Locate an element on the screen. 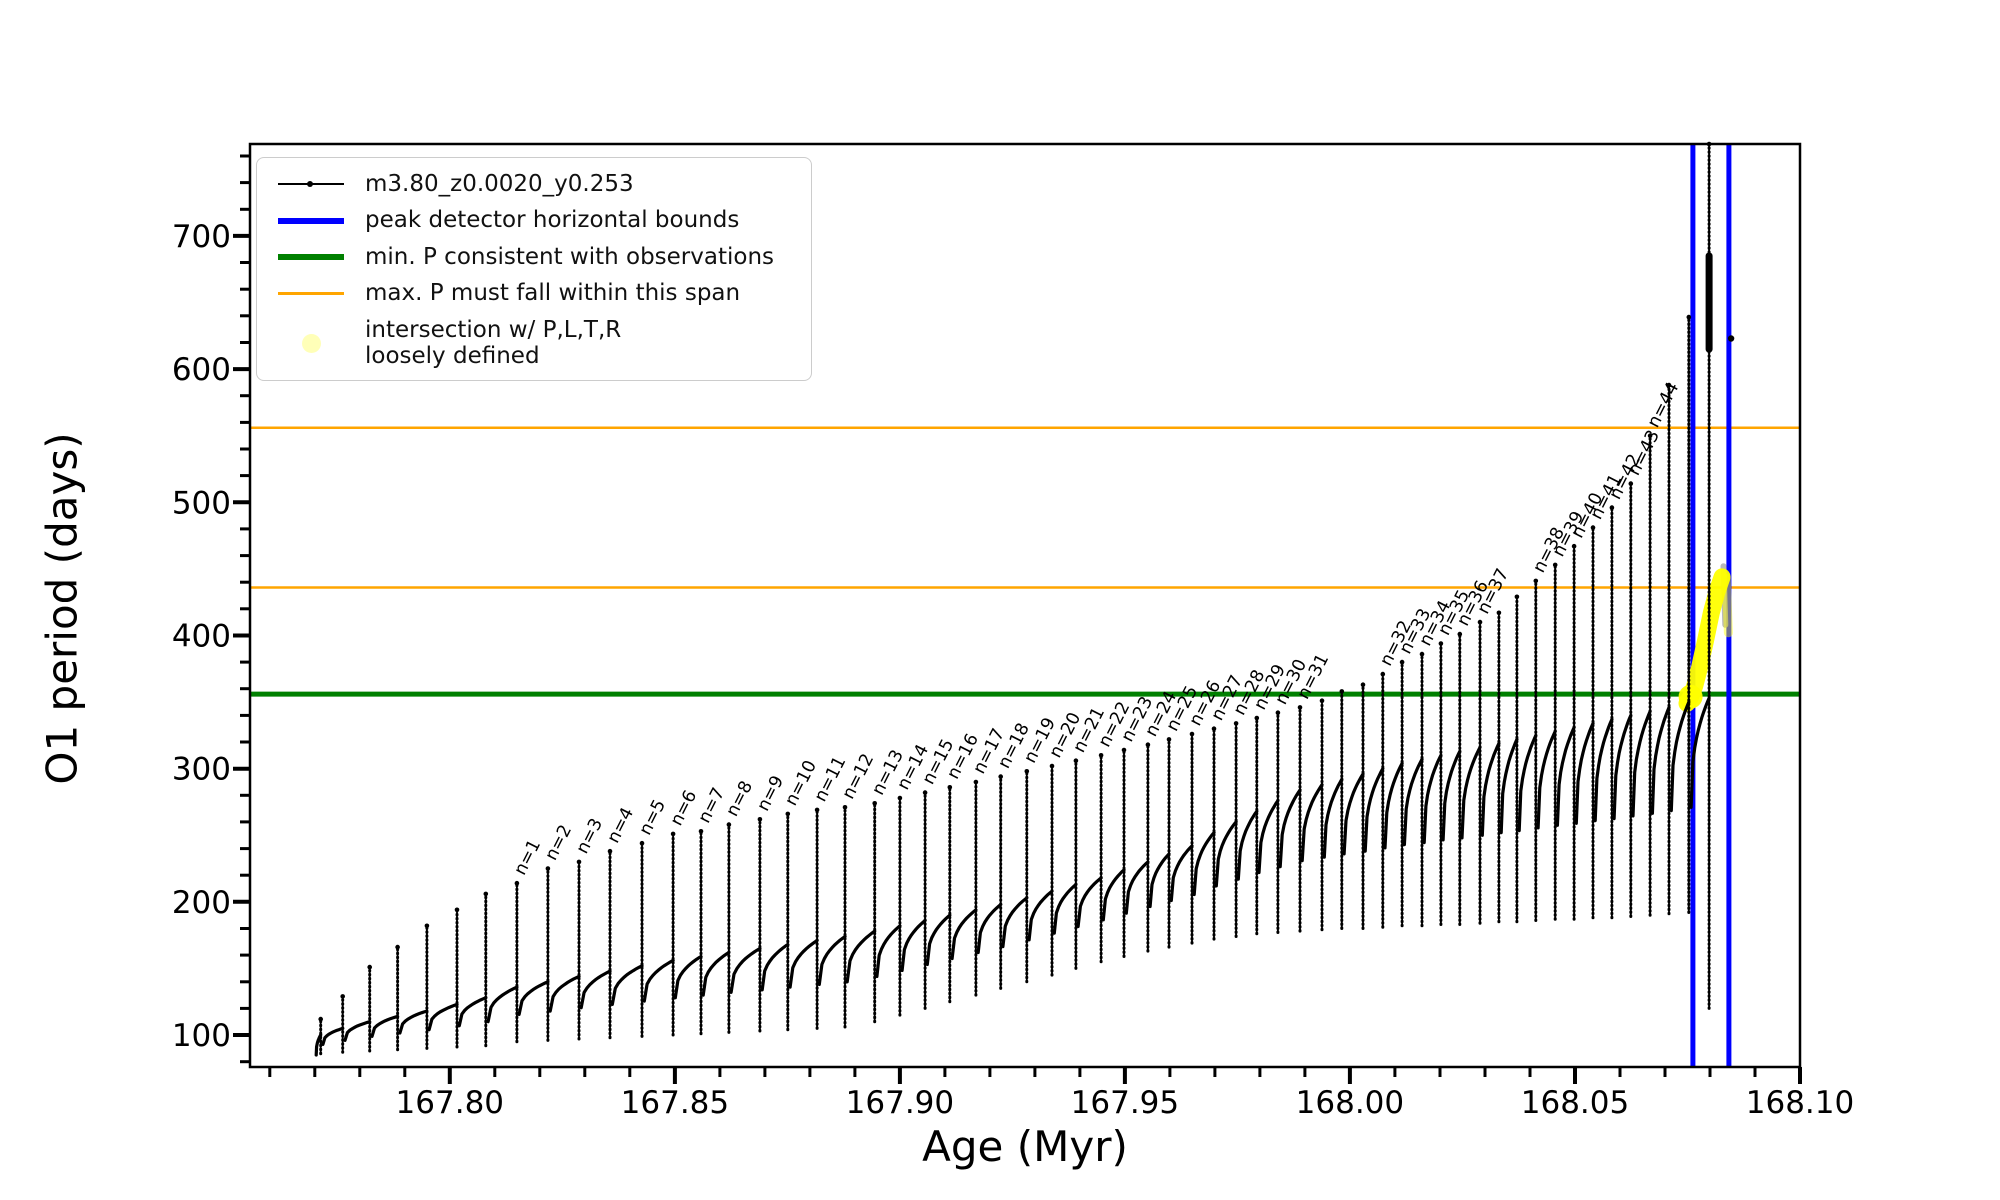 This screenshot has width=2000, height=1200. x-tick-label: 167.80 is located at coordinates (450, 1103).